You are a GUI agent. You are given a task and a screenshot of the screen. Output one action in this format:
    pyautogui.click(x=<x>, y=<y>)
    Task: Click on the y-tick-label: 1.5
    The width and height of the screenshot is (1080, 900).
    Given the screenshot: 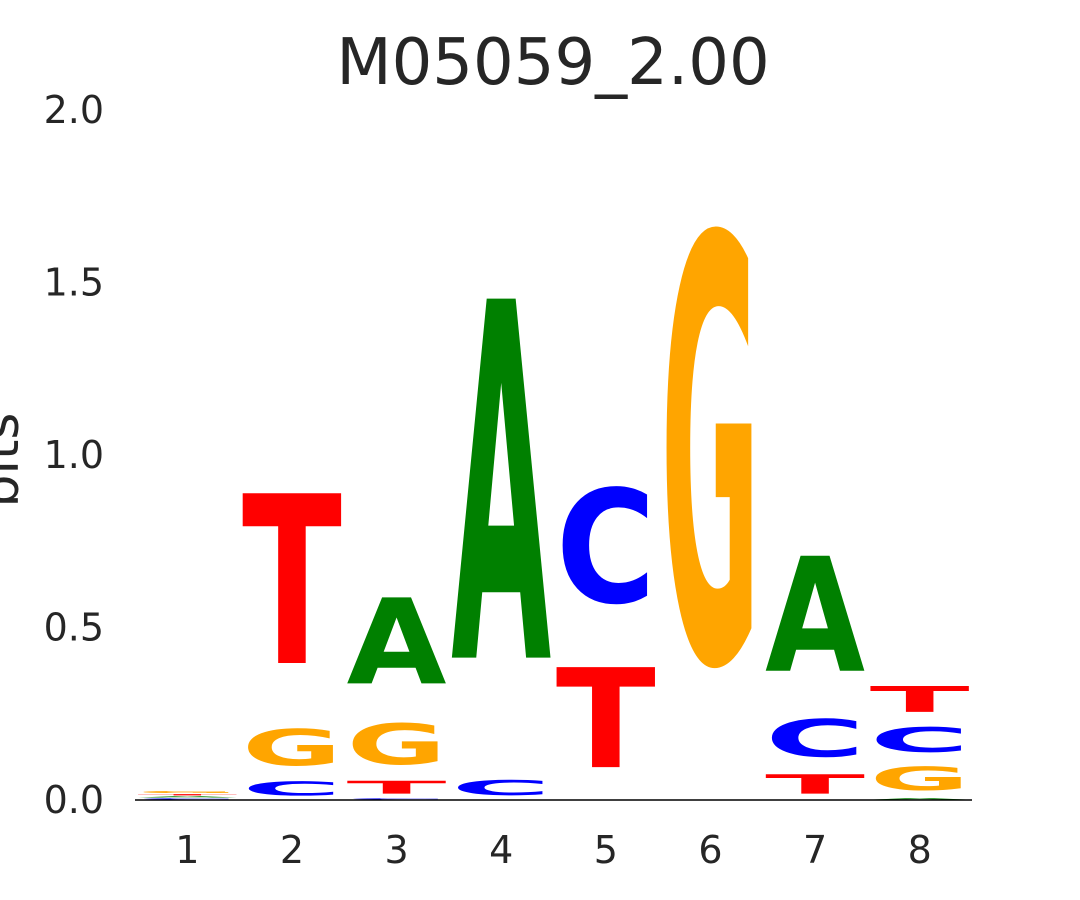 What is the action you would take?
    pyautogui.click(x=74, y=283)
    